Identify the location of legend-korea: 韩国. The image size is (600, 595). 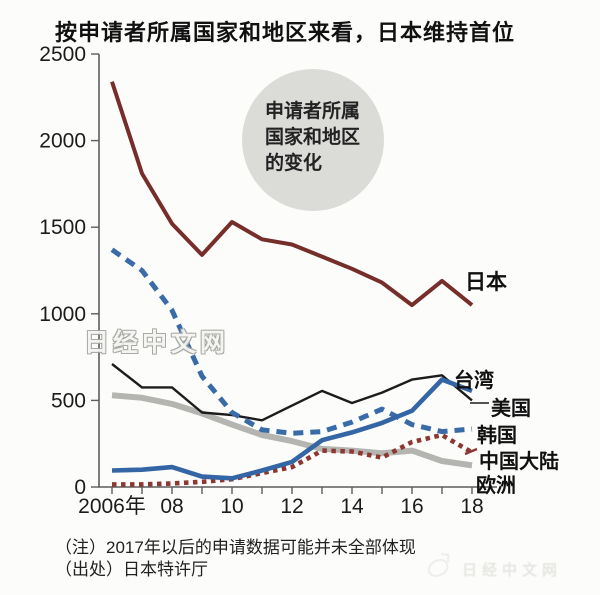
(497, 436).